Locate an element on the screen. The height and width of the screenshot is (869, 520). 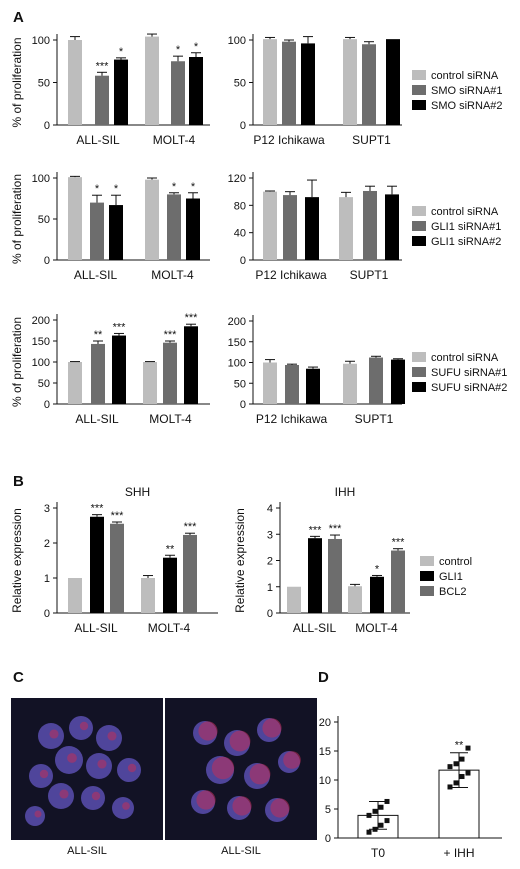
y-tick-label: 3 is located at coordinates (47, 509).